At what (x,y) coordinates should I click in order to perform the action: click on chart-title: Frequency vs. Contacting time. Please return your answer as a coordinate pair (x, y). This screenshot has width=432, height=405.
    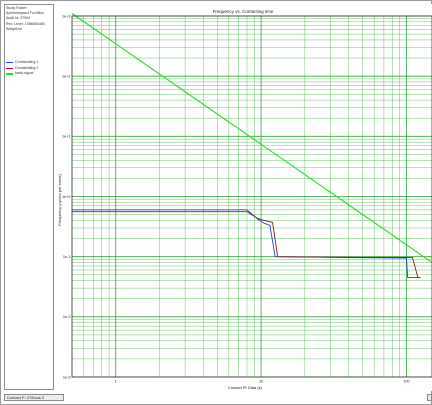
    Looking at the image, I should click on (243, 11).